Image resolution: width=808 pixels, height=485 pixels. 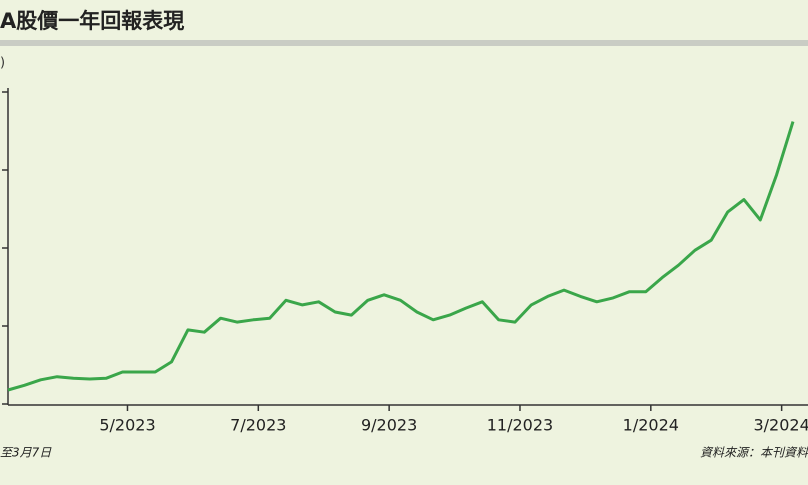 What do you see at coordinates (404, 43) in the screenshot?
I see `title-rule` at bounding box center [404, 43].